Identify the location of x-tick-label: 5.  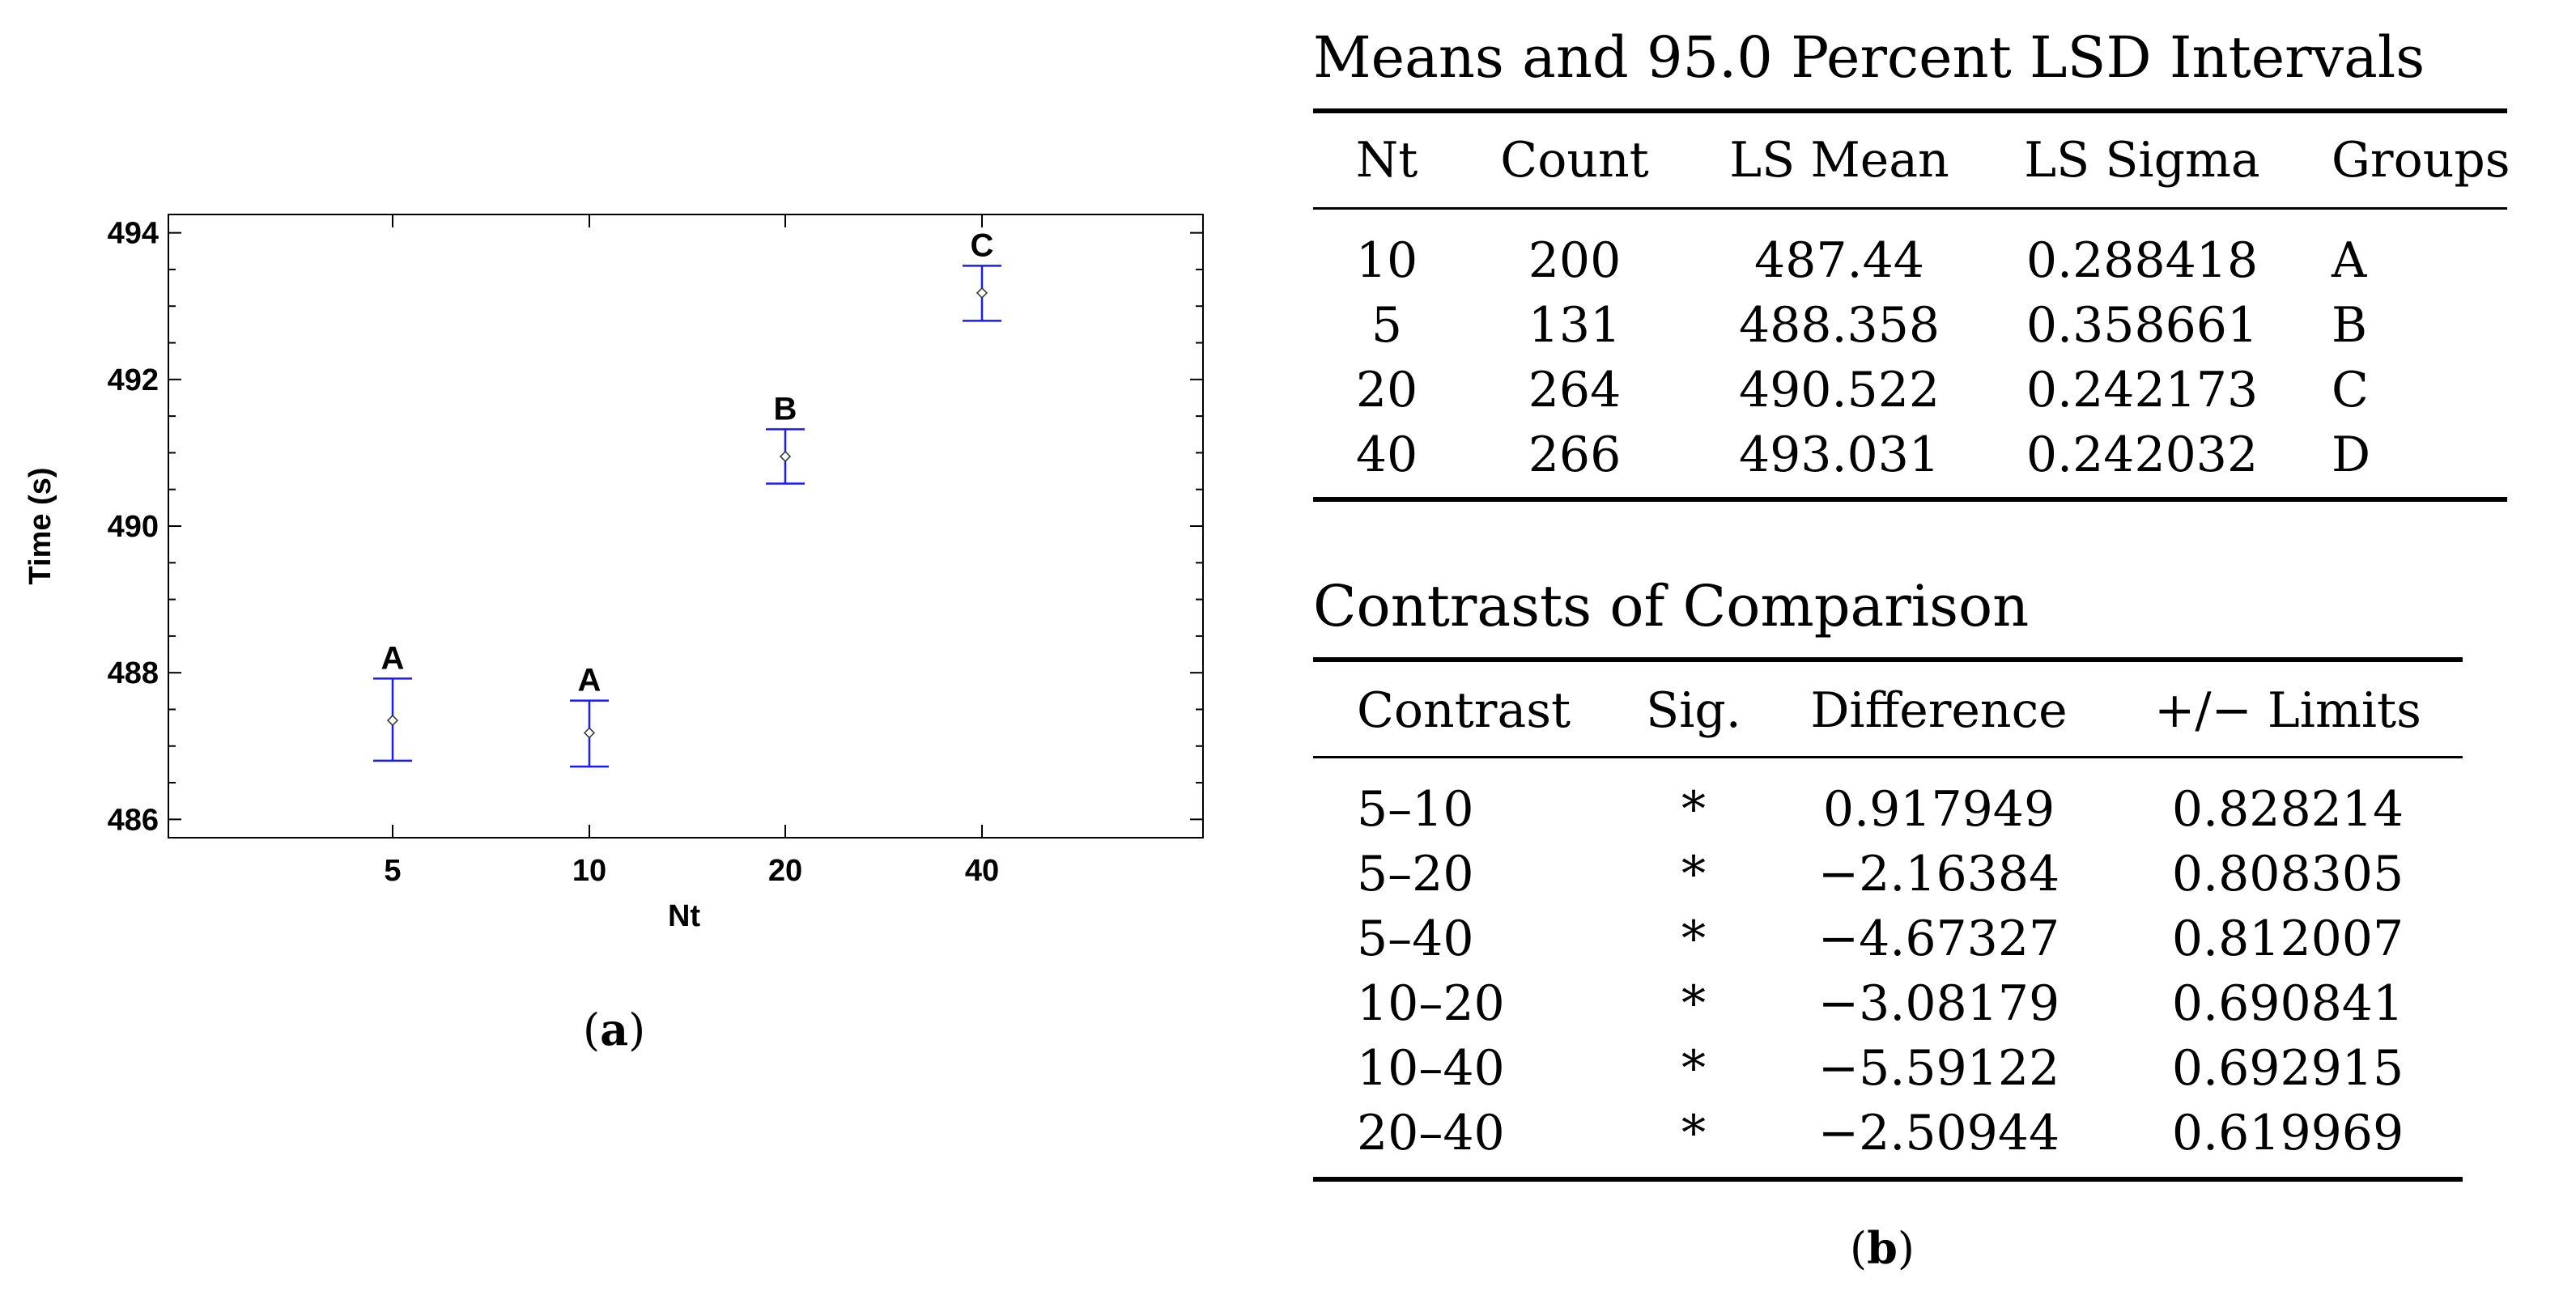
(392, 871).